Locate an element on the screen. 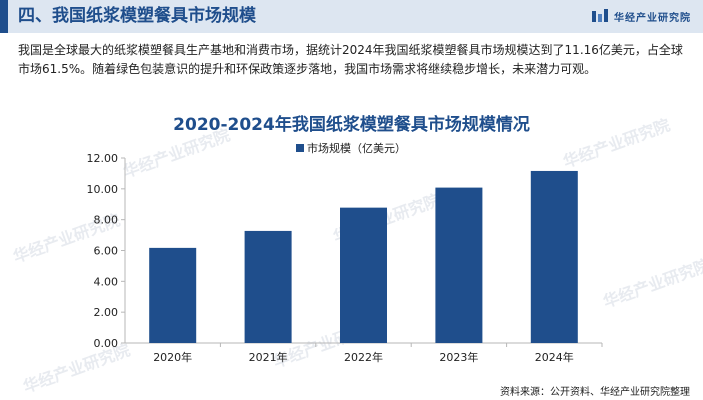 This screenshot has height=400, width=703. legend-swatch is located at coordinates (300, 148).